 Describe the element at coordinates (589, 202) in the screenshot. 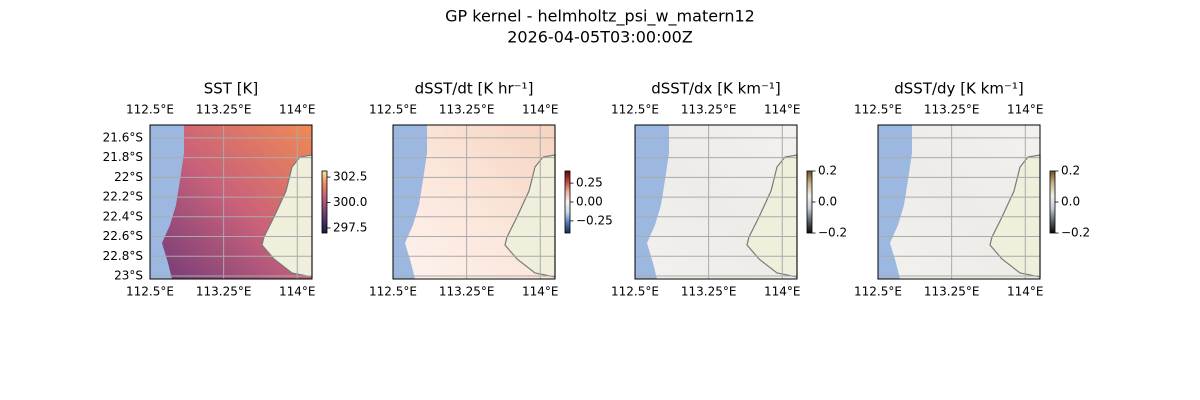

I see `colorbar-tick-label: 0.00` at that location.